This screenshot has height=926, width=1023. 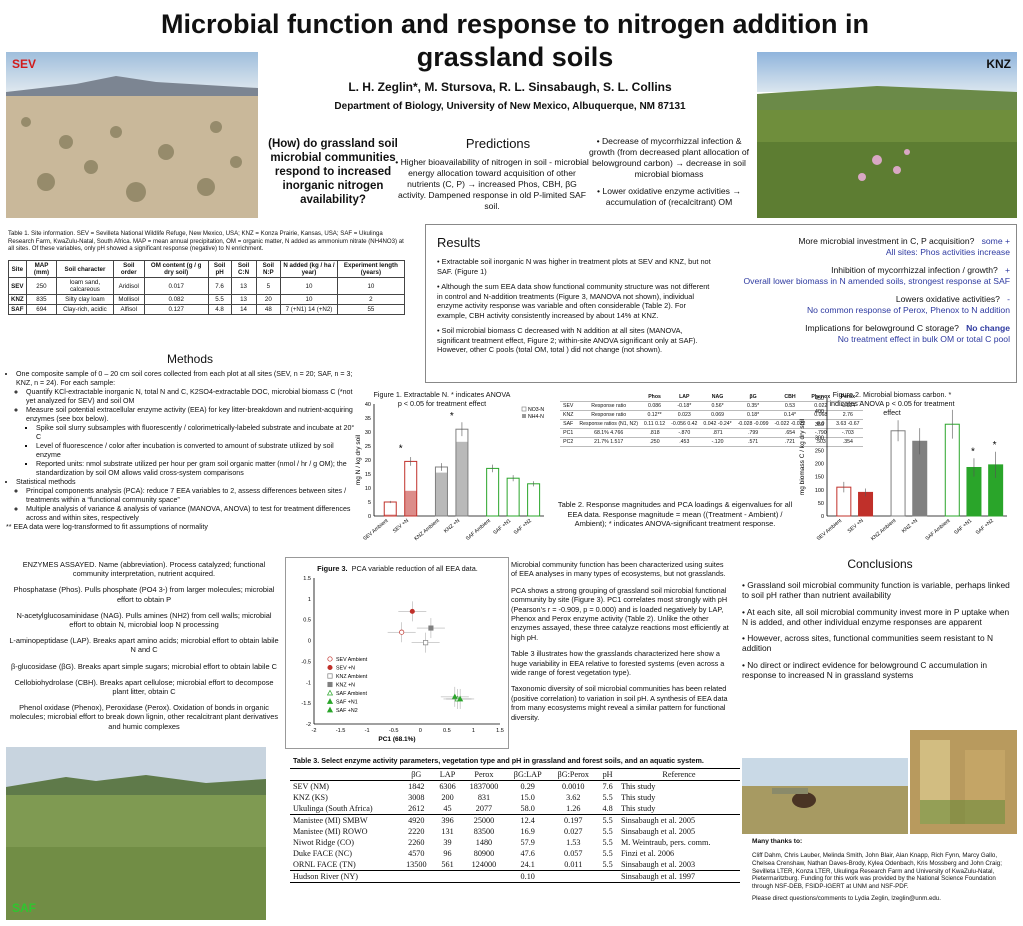 I want to click on fig1-y-tick: 5, so click(x=369, y=503).